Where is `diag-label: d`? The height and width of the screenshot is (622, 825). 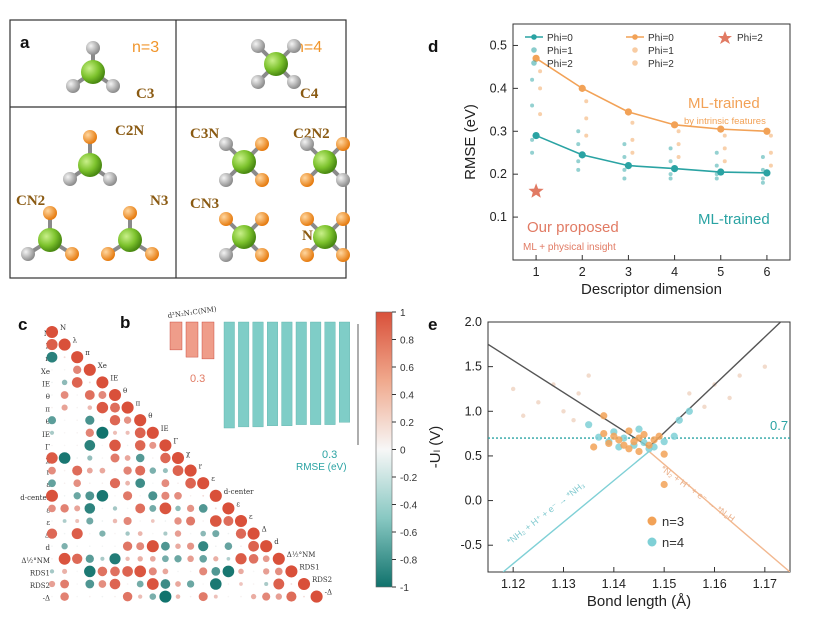 diag-label: d is located at coordinates (276, 542).